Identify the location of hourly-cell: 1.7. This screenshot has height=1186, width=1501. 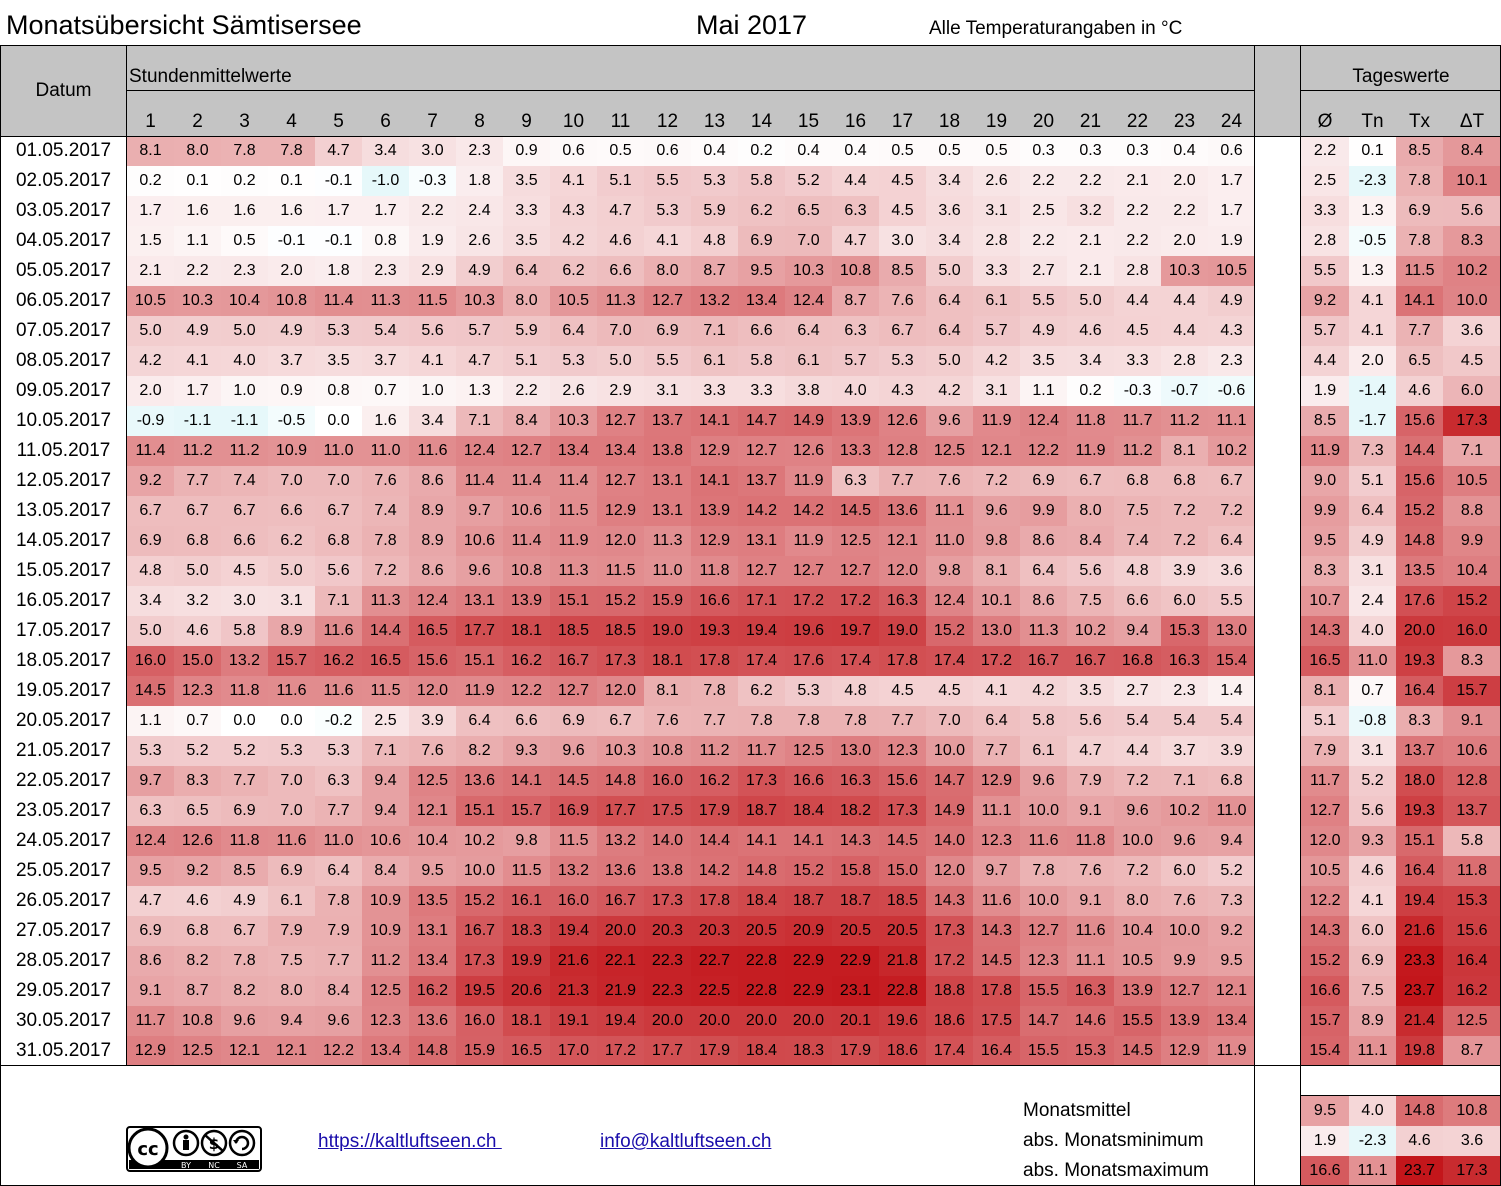
(1231, 181).